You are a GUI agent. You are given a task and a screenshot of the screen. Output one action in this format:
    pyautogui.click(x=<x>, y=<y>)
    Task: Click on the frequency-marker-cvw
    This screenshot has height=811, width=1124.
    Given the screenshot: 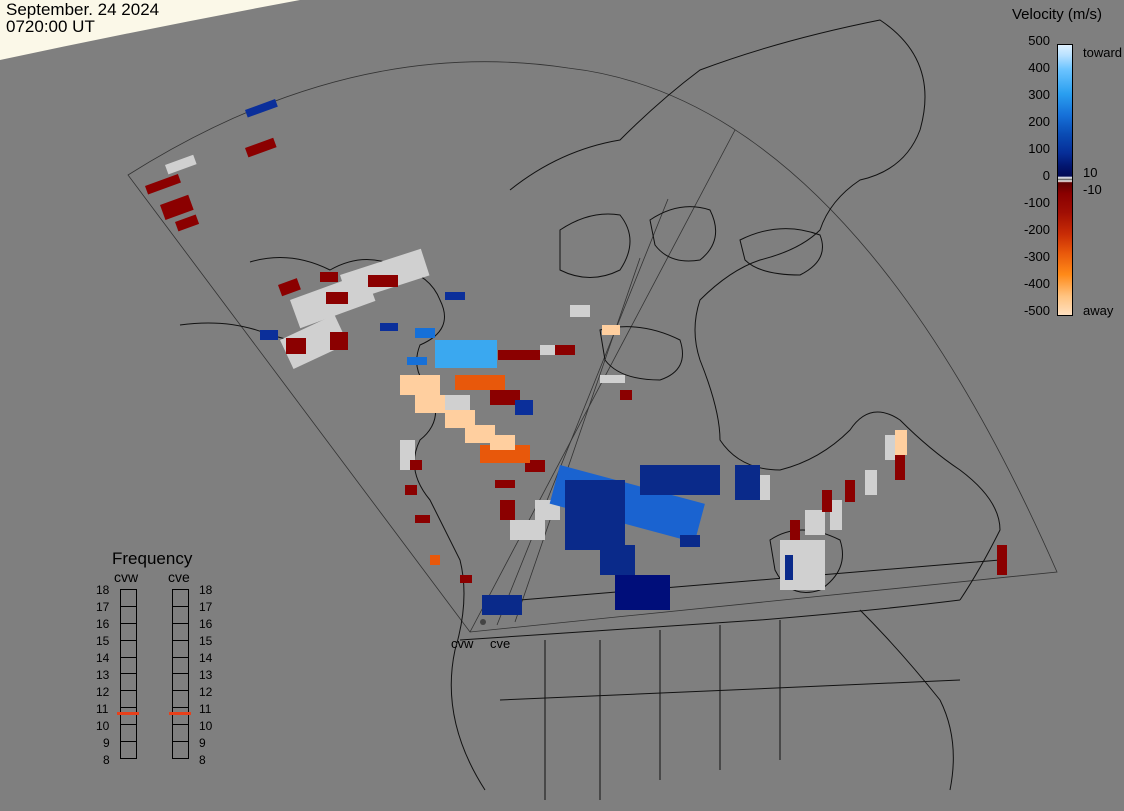 What is the action you would take?
    pyautogui.click(x=128, y=713)
    